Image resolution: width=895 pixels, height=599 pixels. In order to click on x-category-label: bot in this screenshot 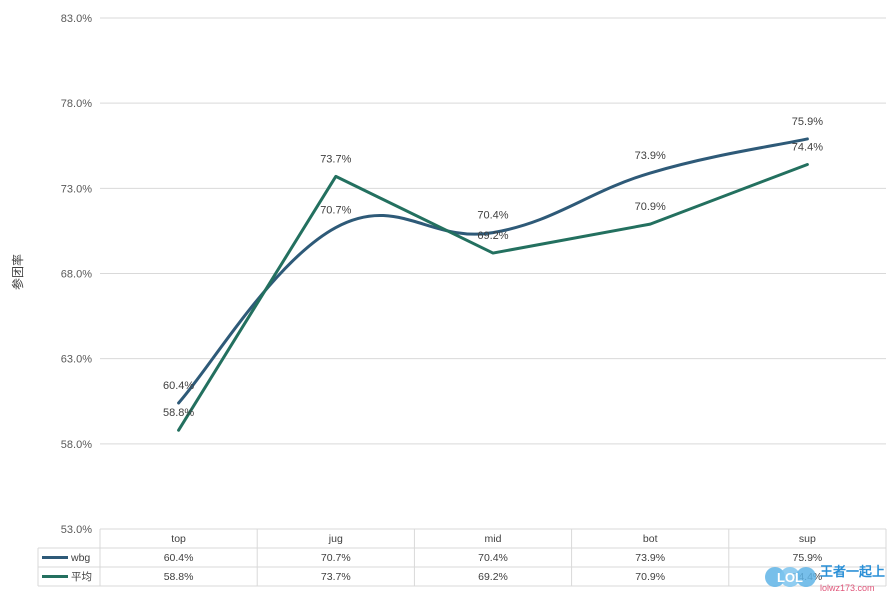, I will do `click(650, 539)`.